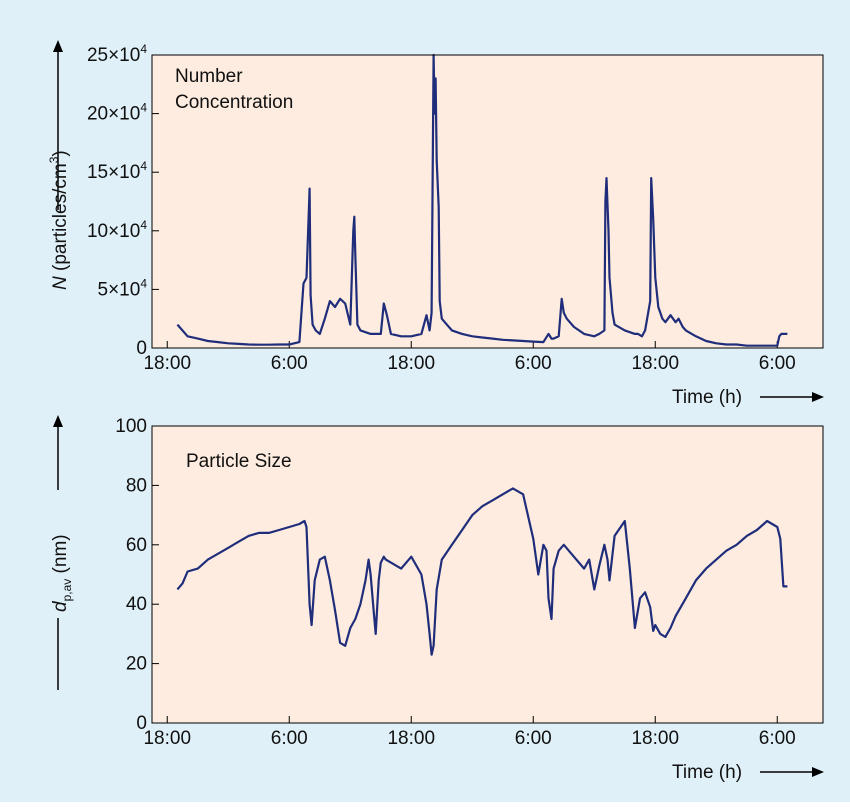  Describe the element at coordinates (123, 288) in the screenshot. I see `y-tick-label: 5×10⁴` at that location.